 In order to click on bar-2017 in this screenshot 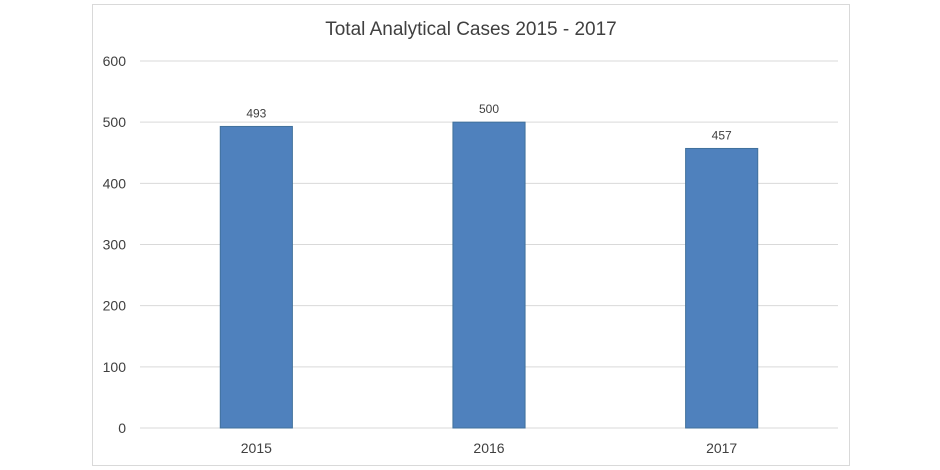, I will do `click(722, 288)`.